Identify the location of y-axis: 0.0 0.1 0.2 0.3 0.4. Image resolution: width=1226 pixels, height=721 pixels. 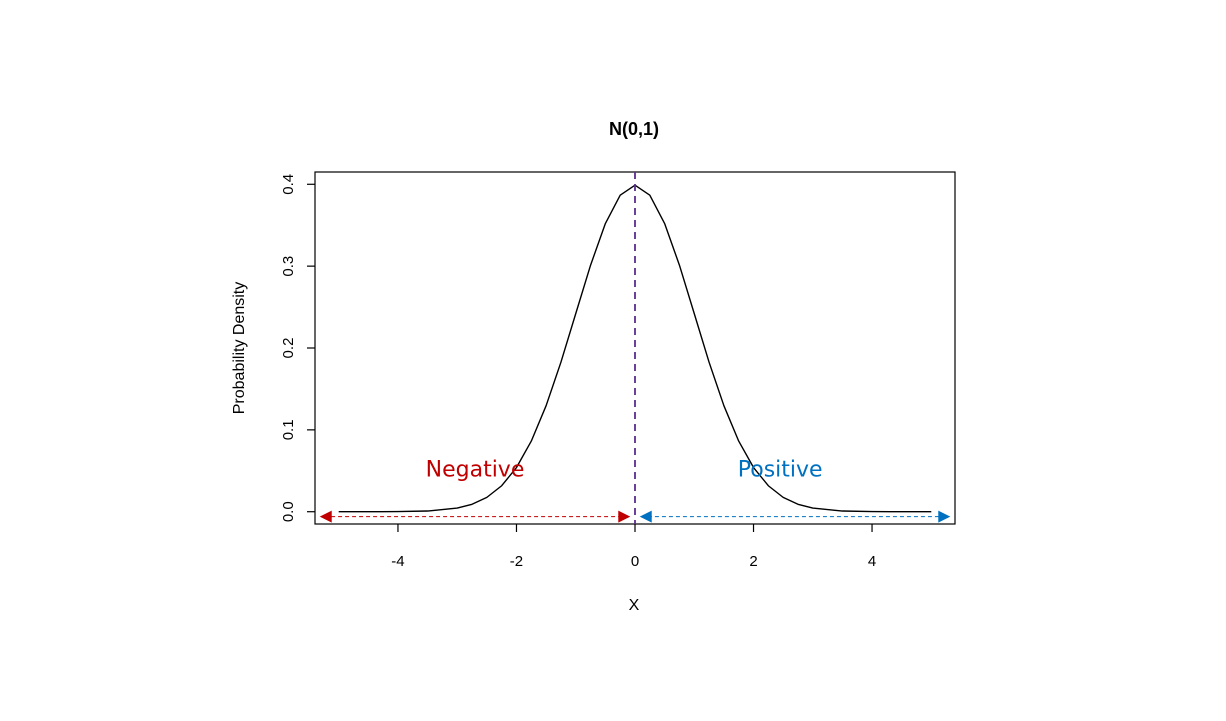
(297, 348).